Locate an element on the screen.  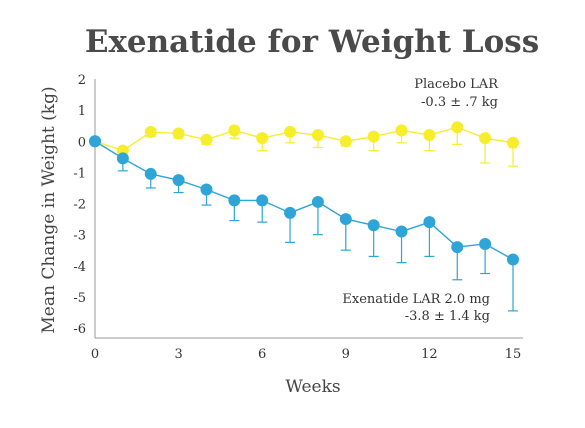
placebo-annotation-value: -0.3 ± .7 kg is located at coordinates (459, 102).